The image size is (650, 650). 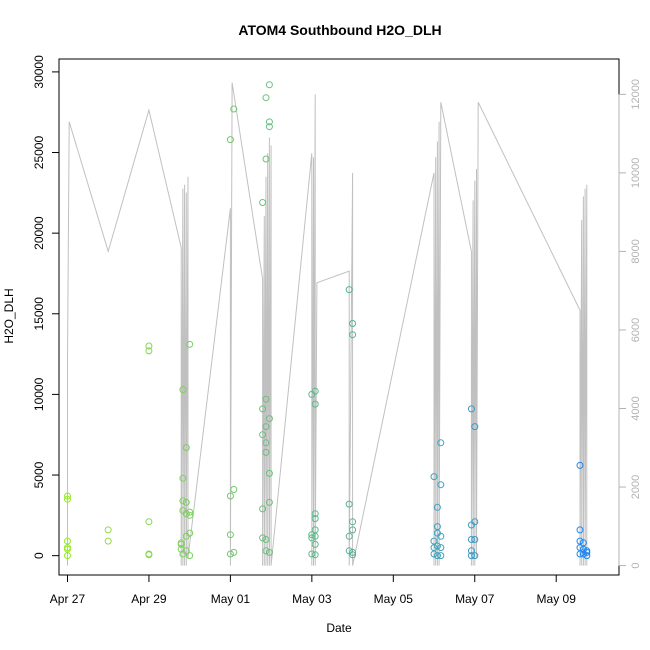 I want to click on secondary-y-tick-label: 4000, so click(x=636, y=408).